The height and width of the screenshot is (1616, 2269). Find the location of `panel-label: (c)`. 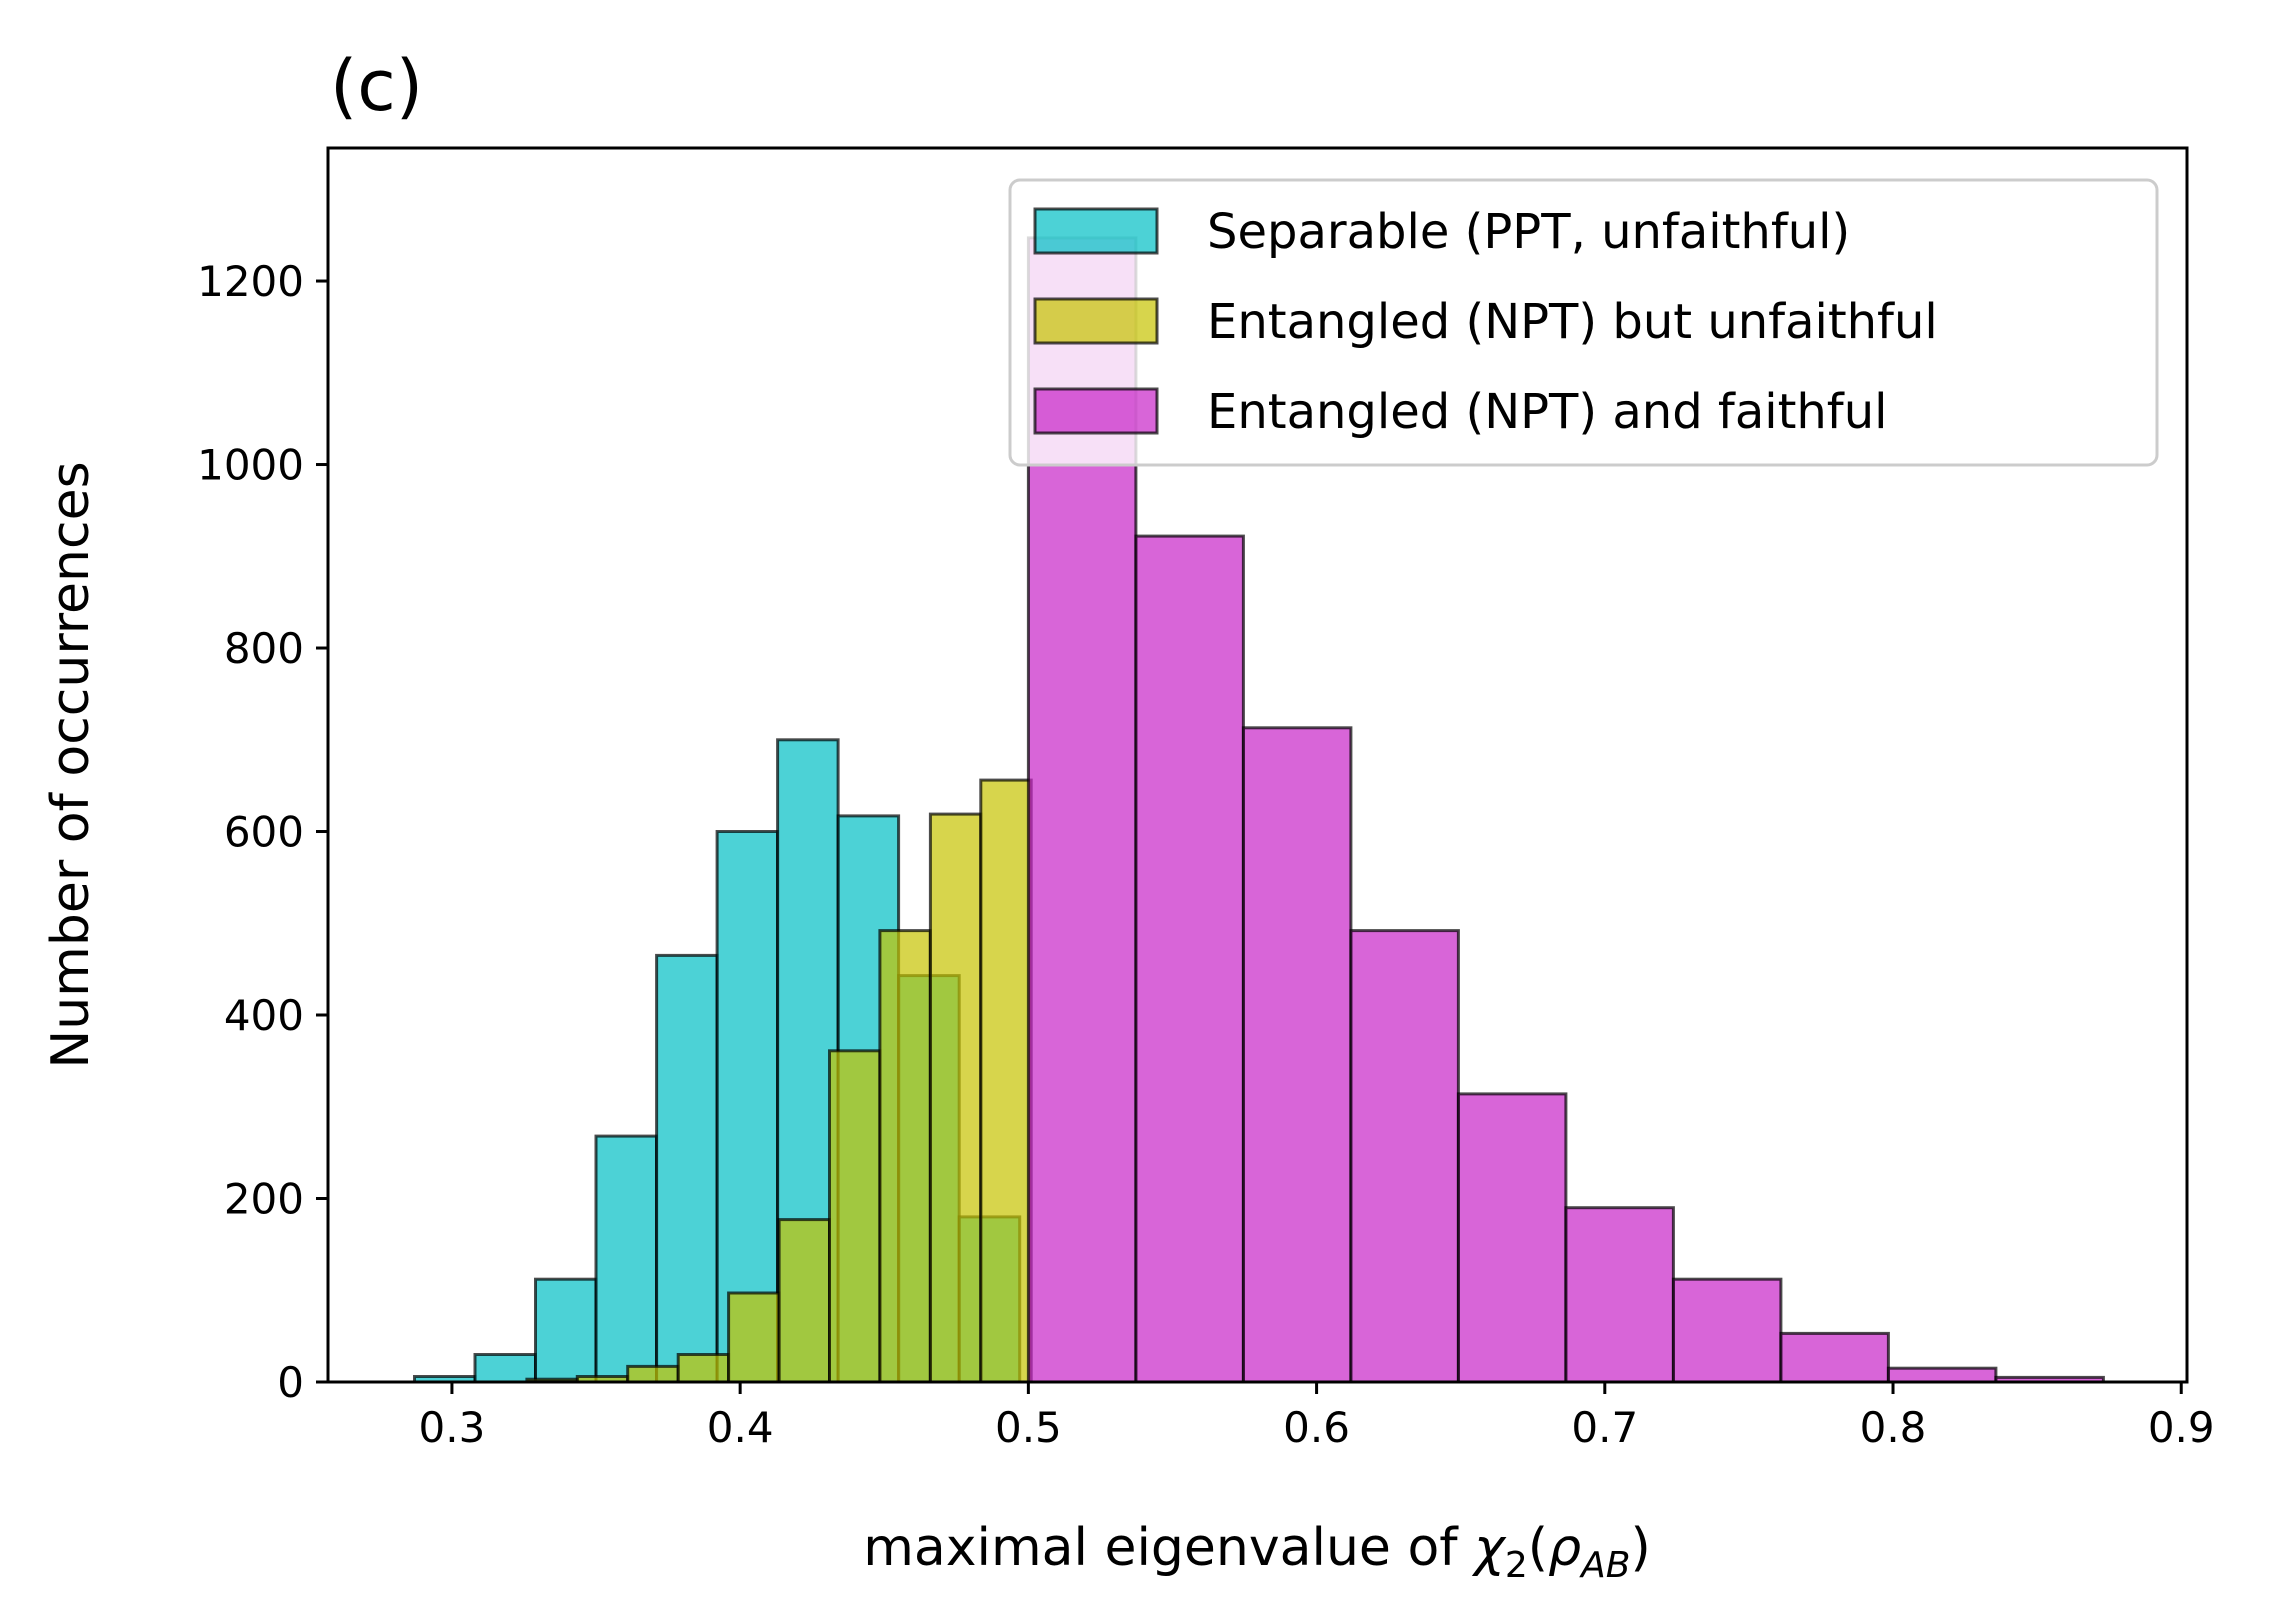

panel-label: (c) is located at coordinates (376, 86).